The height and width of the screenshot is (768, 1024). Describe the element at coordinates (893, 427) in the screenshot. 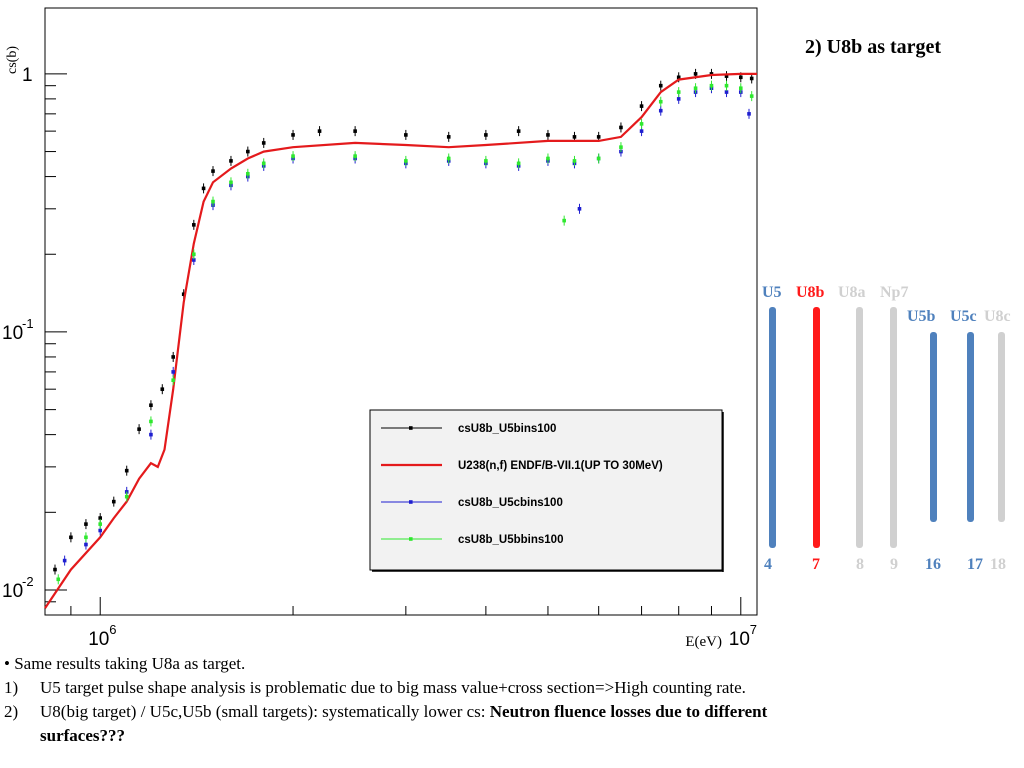

I see `target-bar-np7` at that location.